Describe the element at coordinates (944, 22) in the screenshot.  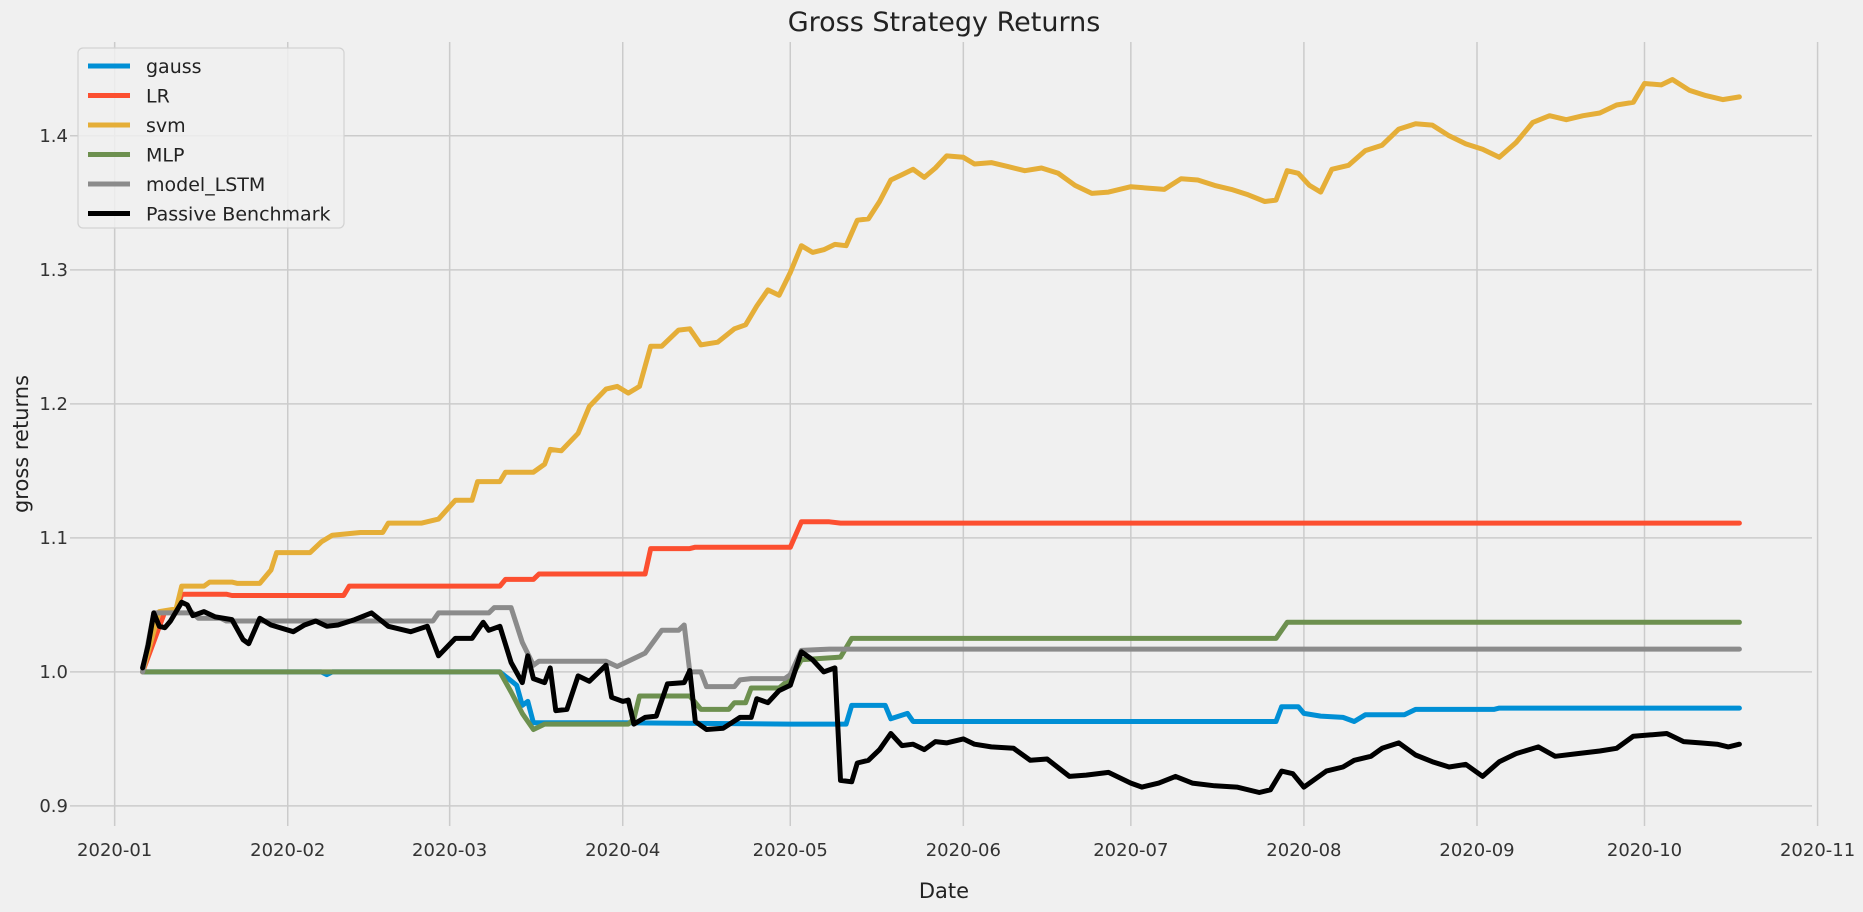
I see `chart-title: Gross Strategy Returns` at that location.